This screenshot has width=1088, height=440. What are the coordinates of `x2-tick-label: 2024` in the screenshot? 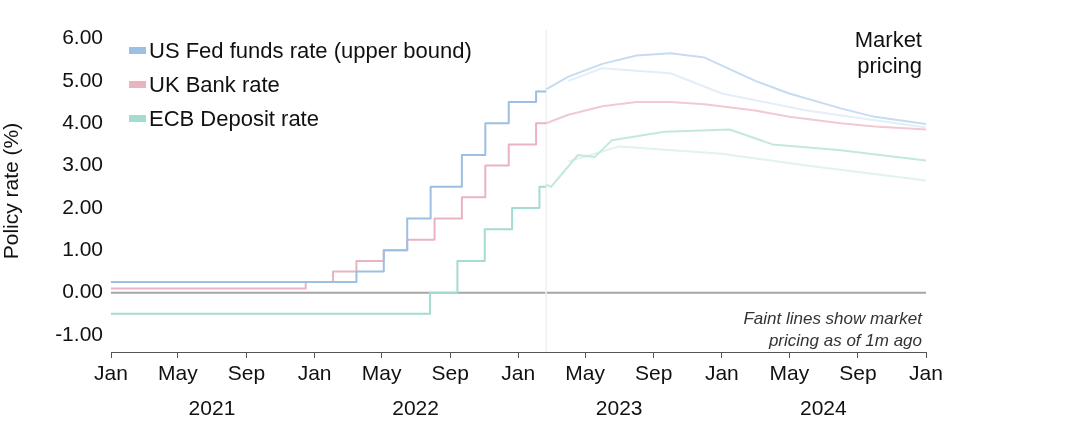 It's located at (824, 408).